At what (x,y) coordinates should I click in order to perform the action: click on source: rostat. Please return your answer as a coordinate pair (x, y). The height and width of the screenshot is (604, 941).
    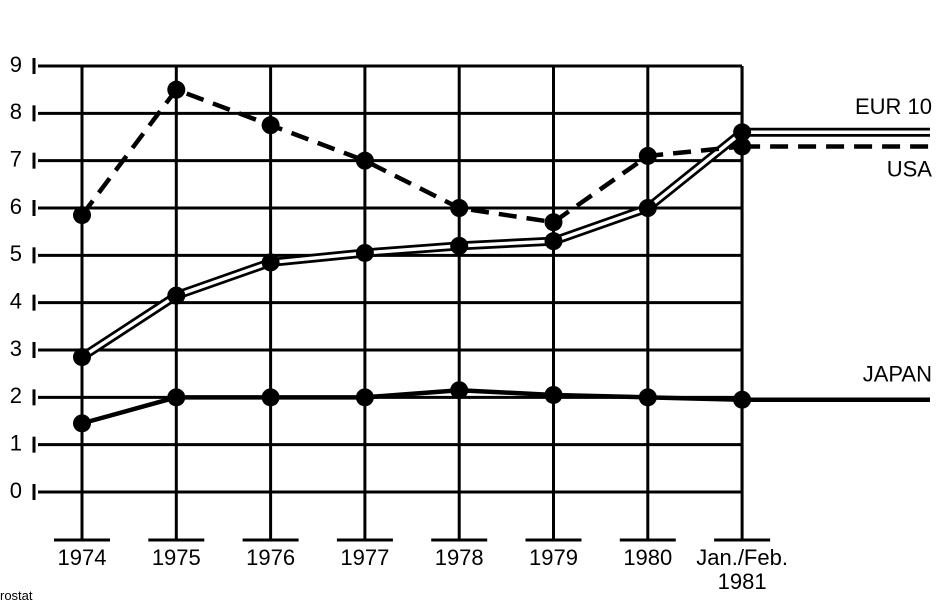
    Looking at the image, I should click on (16, 595).